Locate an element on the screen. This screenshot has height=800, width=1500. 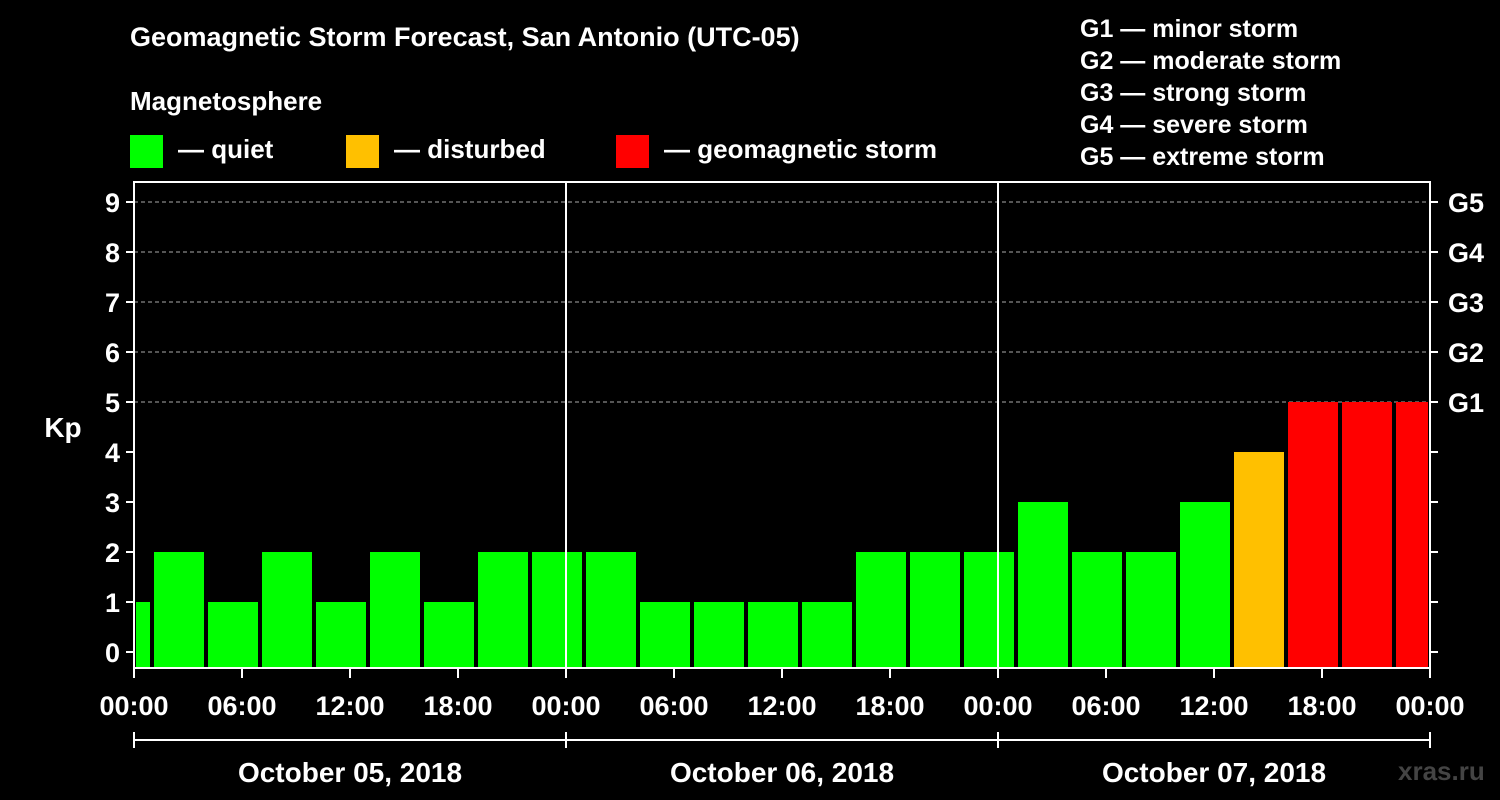
legend-swatch-quiet is located at coordinates (146, 151).